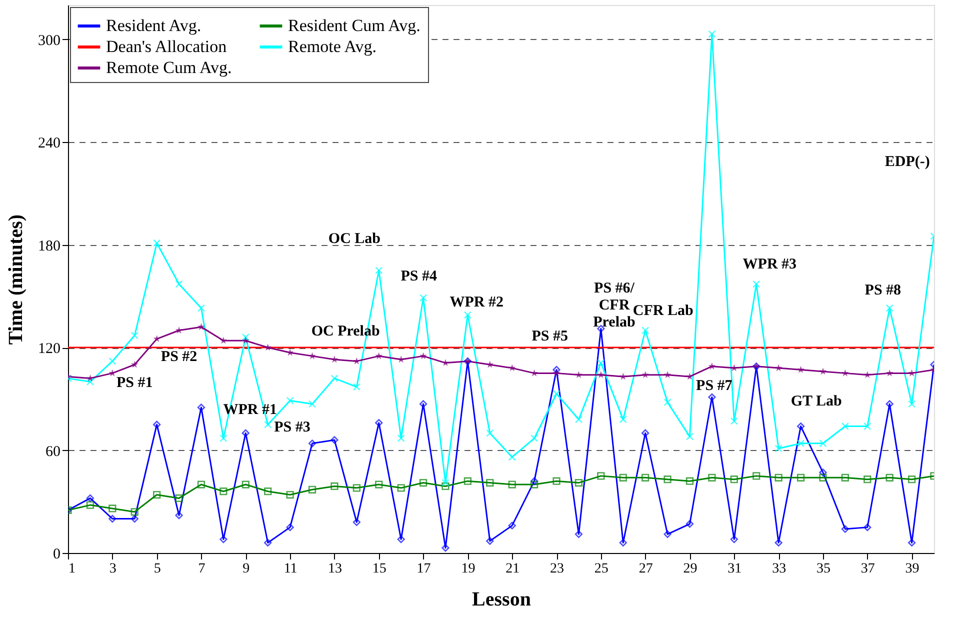  What do you see at coordinates (663, 310) in the screenshot?
I see `annotation: CFR Lab` at bounding box center [663, 310].